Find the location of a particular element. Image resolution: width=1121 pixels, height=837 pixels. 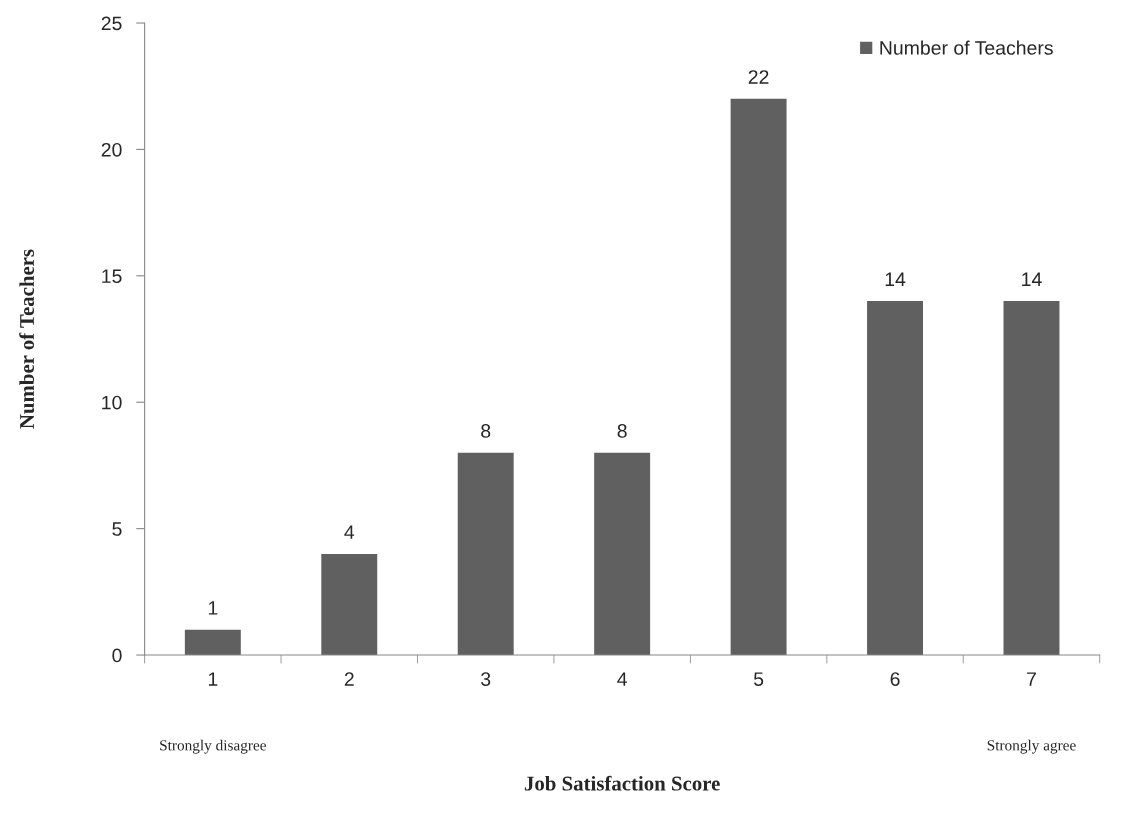

y-tick-label: 20 is located at coordinates (111, 149).